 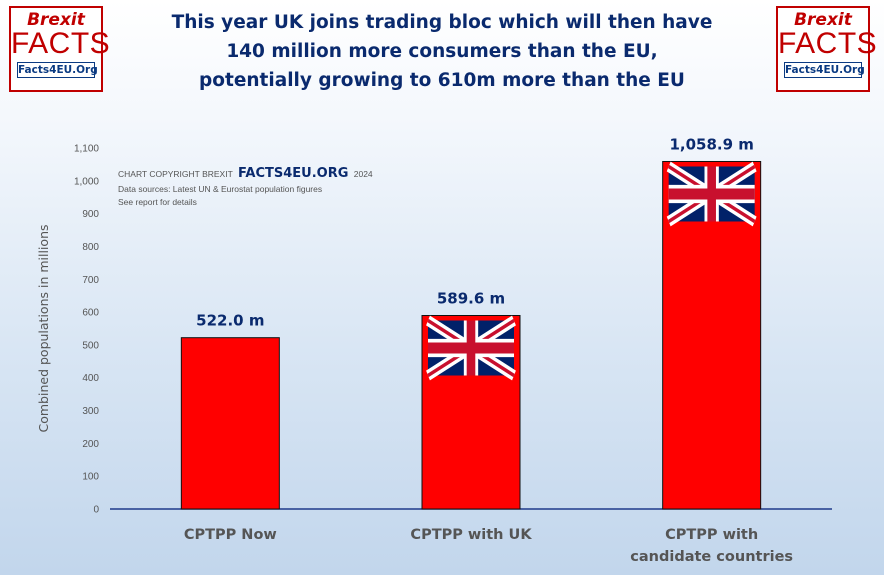 What do you see at coordinates (230, 321) in the screenshot?
I see `data-label: 522.0 m` at bounding box center [230, 321].